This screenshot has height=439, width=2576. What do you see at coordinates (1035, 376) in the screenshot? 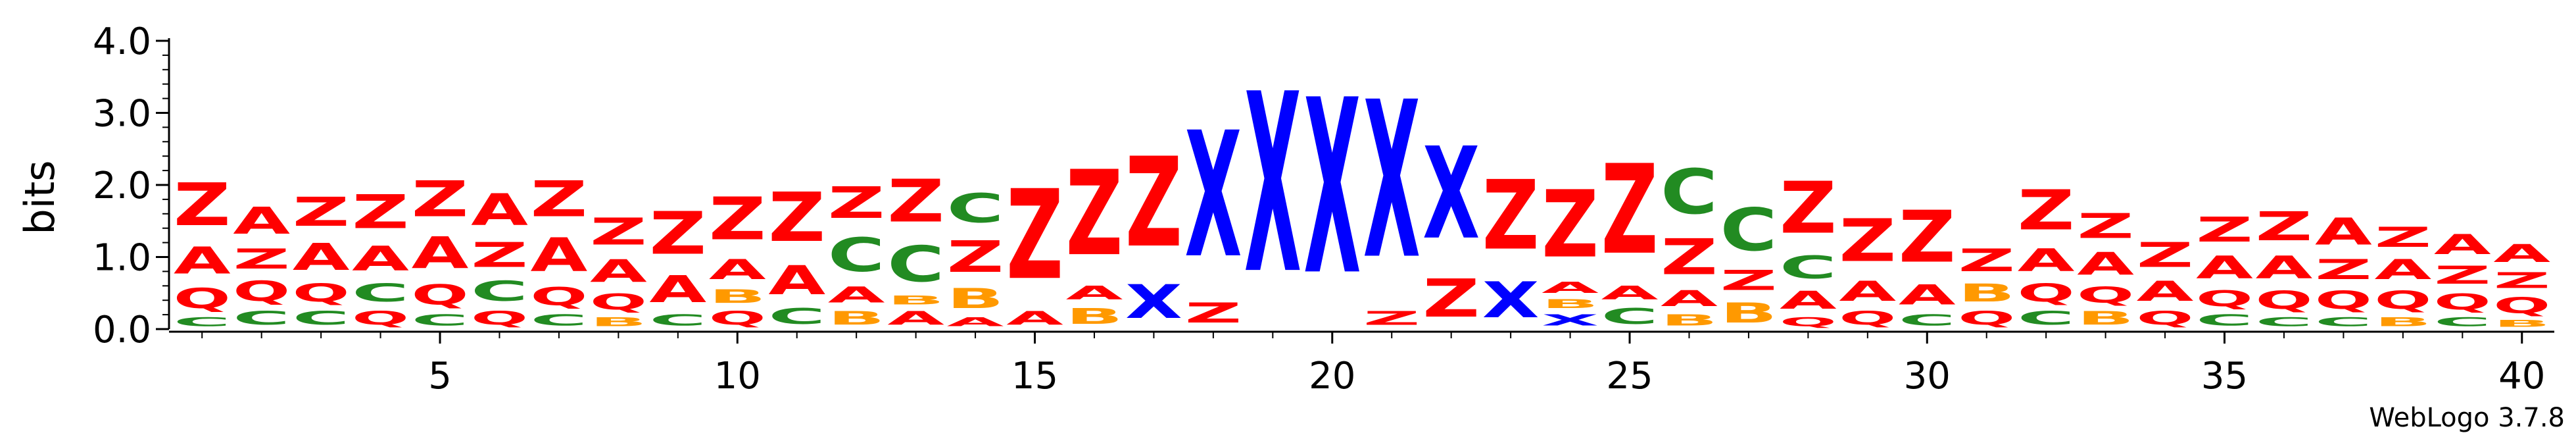
I see `x-tick-label: 15` at bounding box center [1035, 376].